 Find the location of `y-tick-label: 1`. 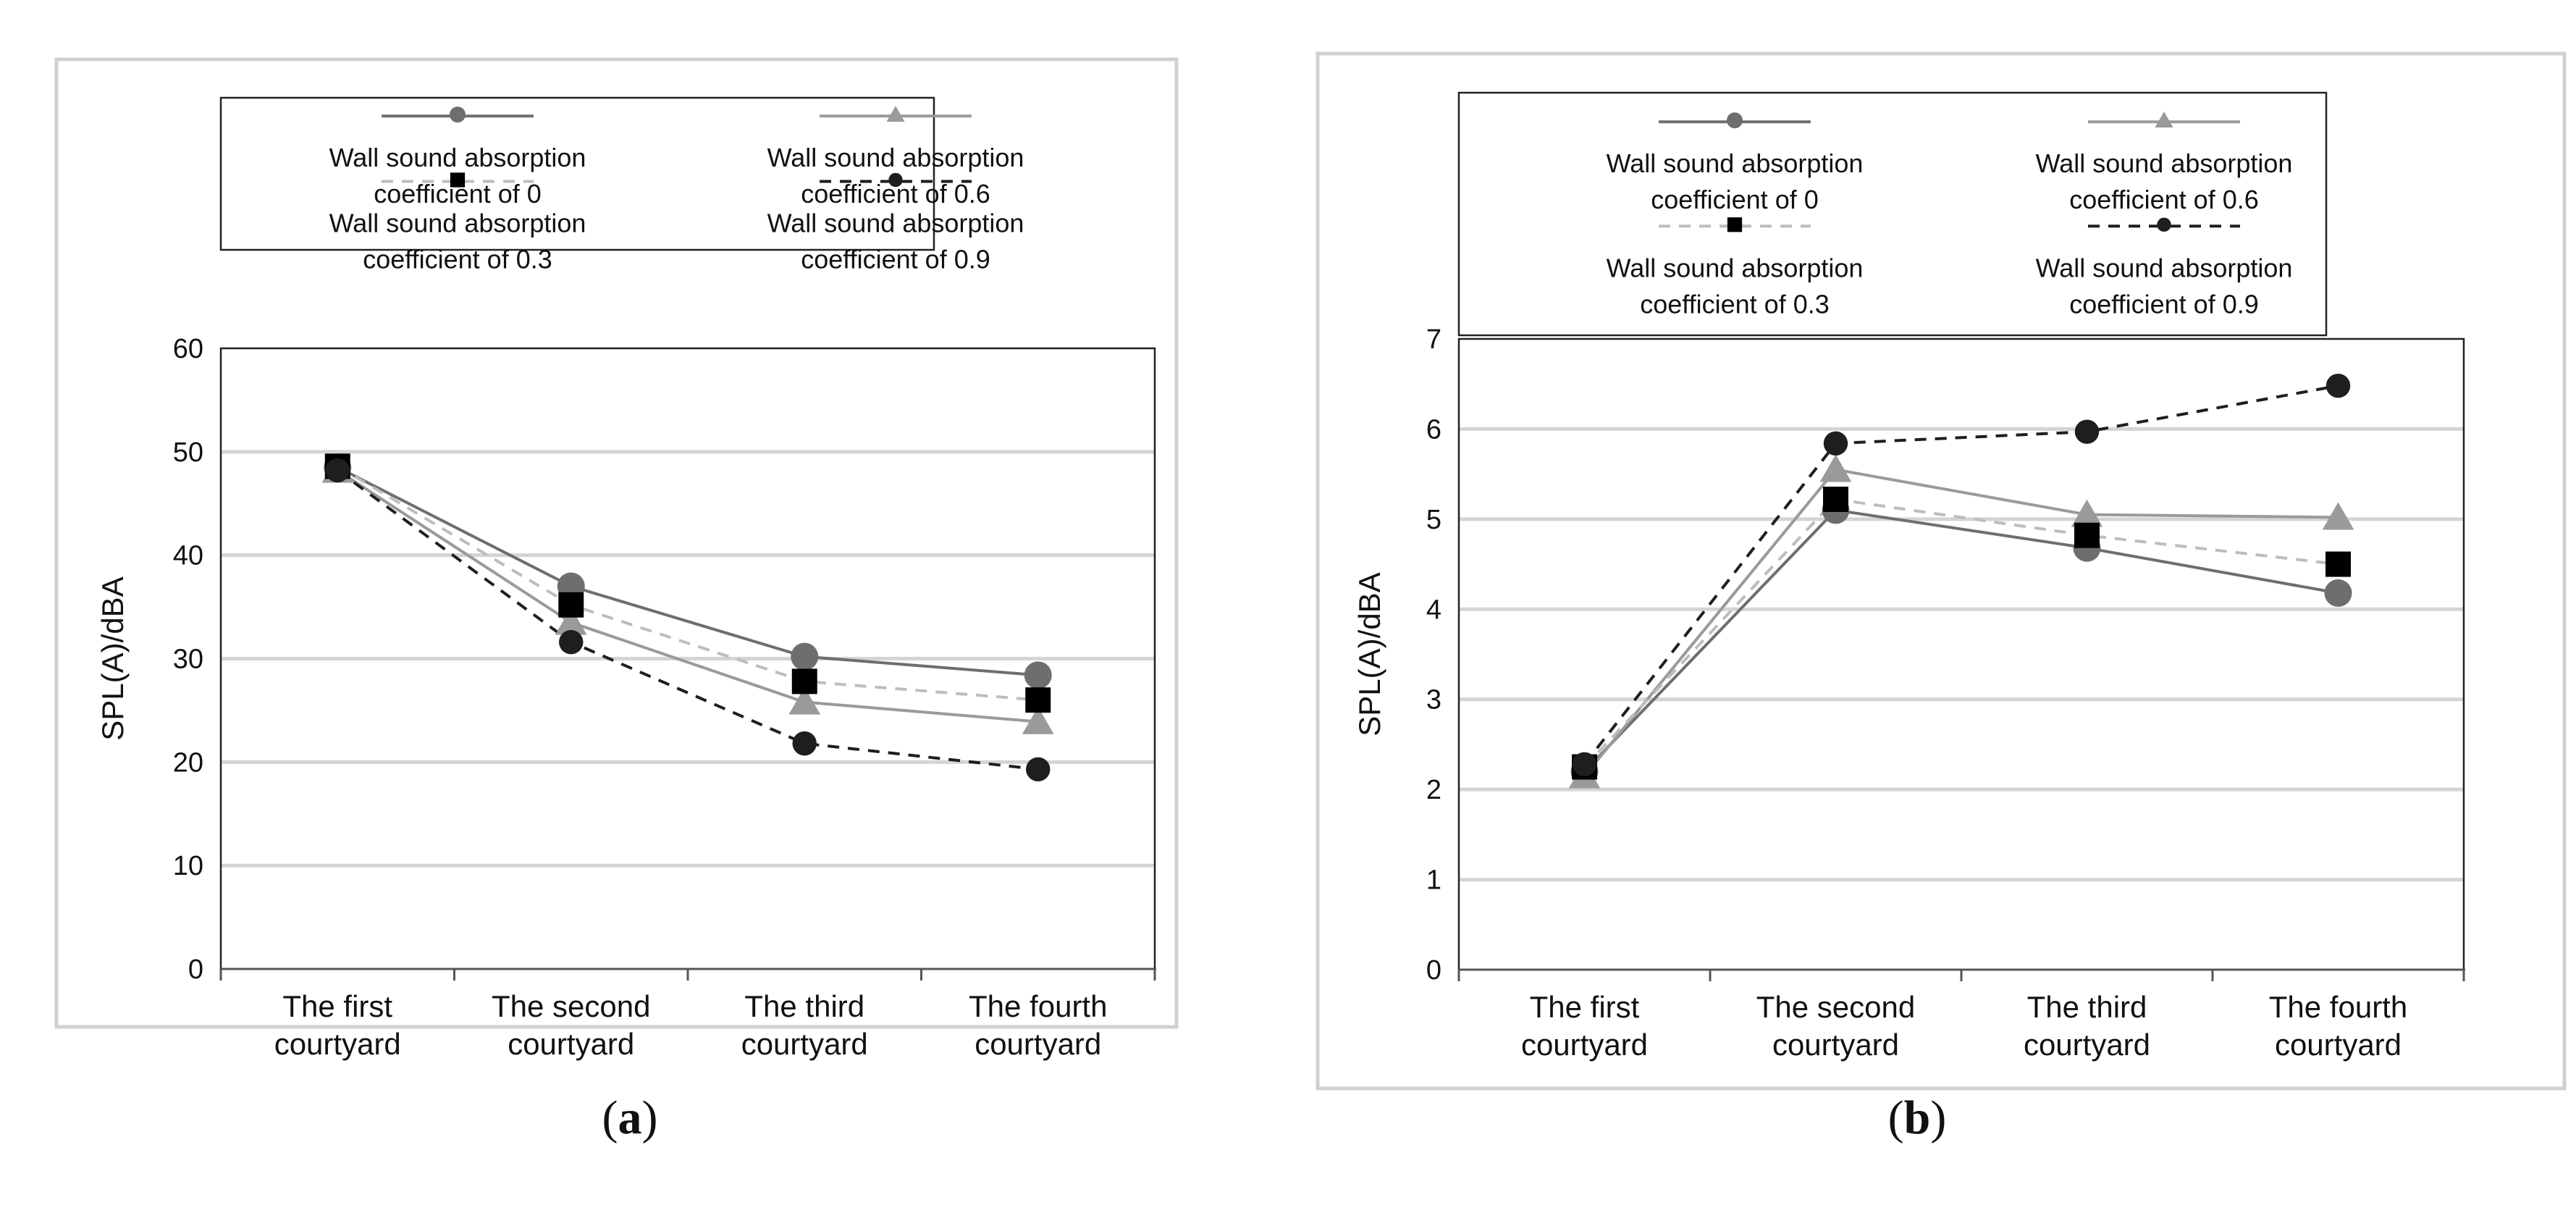

y-tick-label: 1 is located at coordinates (1433, 880).